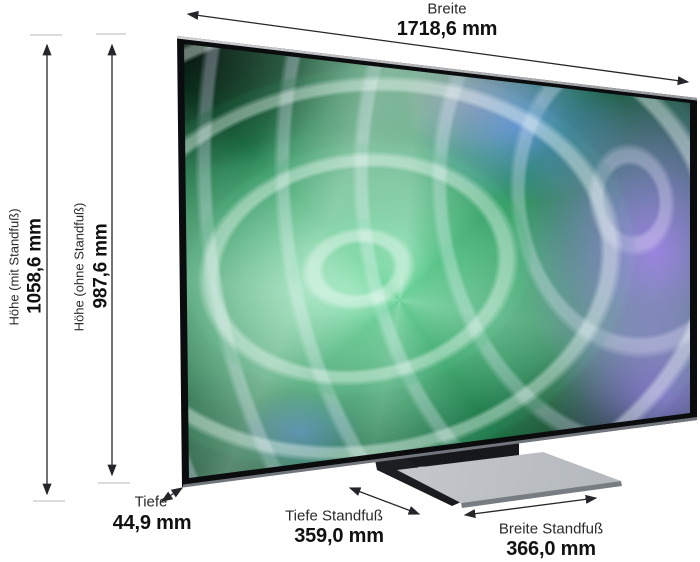  What do you see at coordinates (551, 549) in the screenshot?
I see `stand-width-value: 366,0 mm` at bounding box center [551, 549].